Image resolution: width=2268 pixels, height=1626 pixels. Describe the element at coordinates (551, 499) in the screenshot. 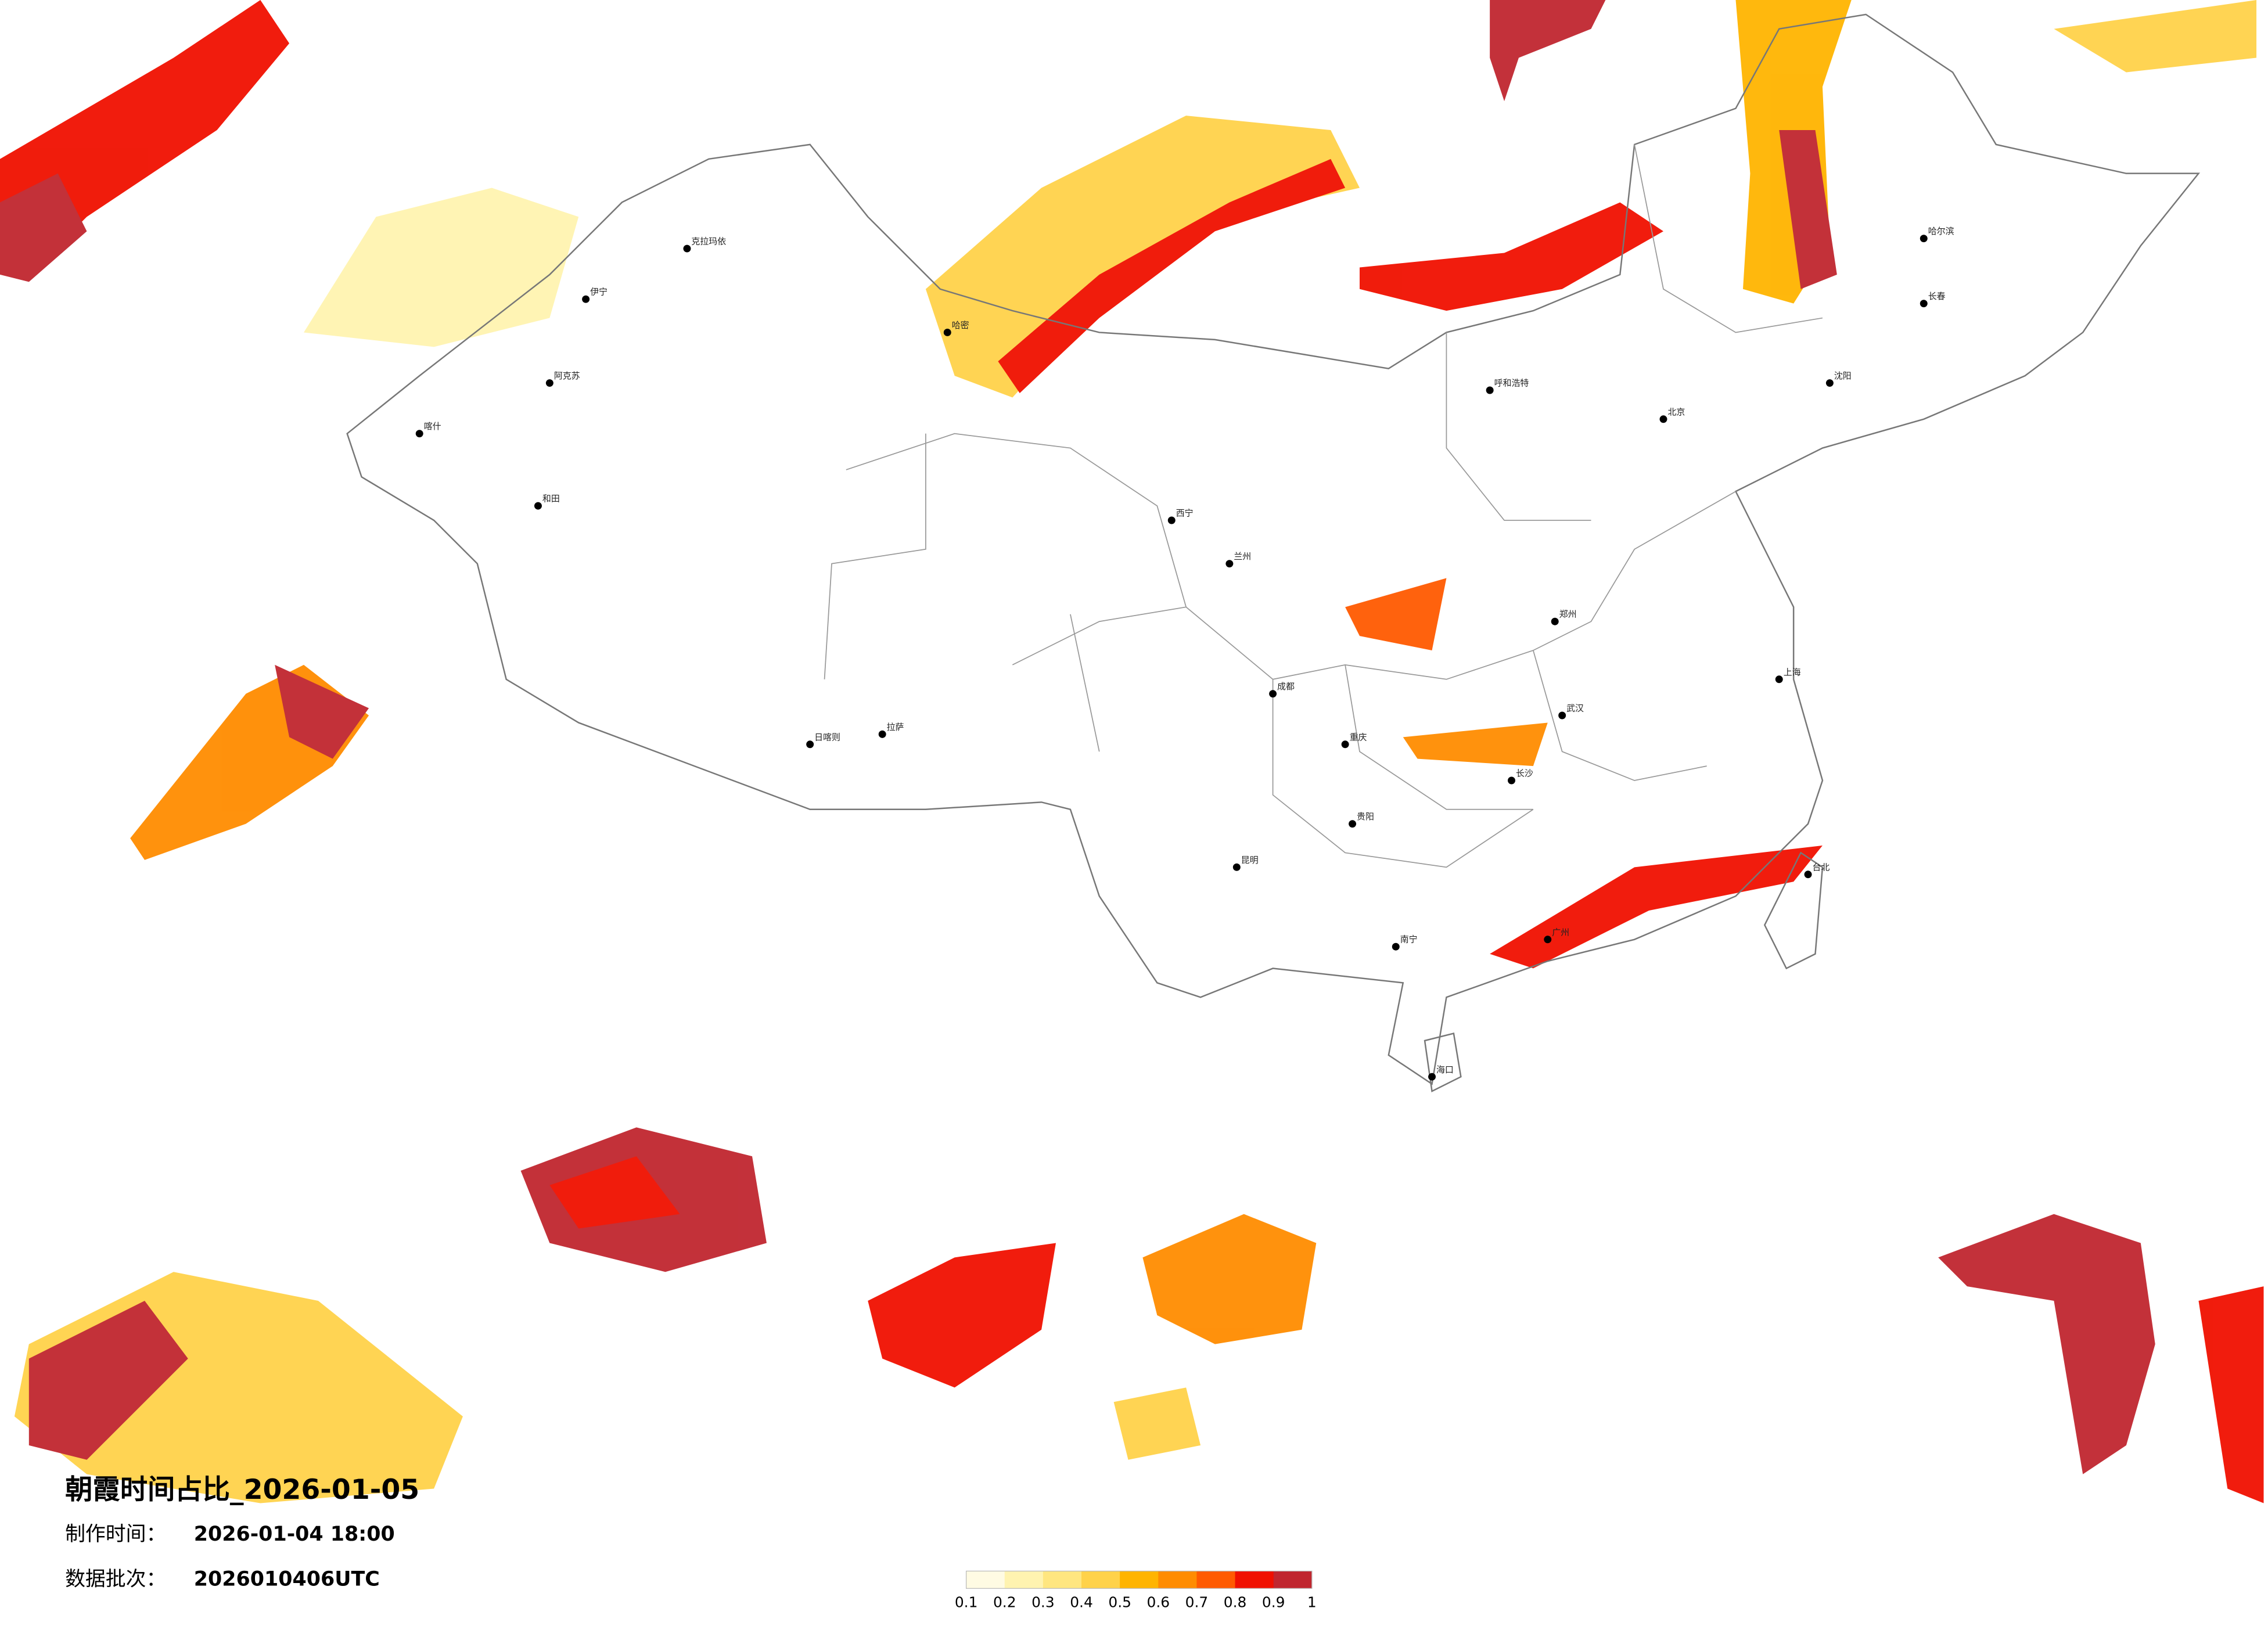

I see `city-label: 和田` at that location.